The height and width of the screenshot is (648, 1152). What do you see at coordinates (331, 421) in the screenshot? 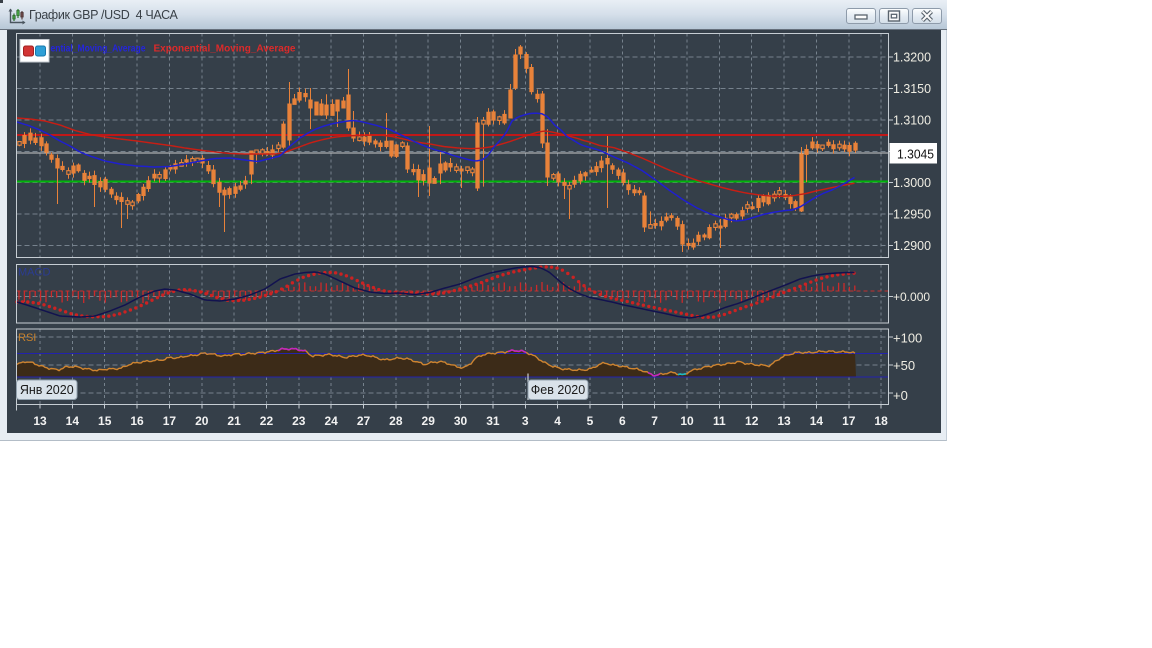
I see `svg-text: 24` at bounding box center [331, 421].